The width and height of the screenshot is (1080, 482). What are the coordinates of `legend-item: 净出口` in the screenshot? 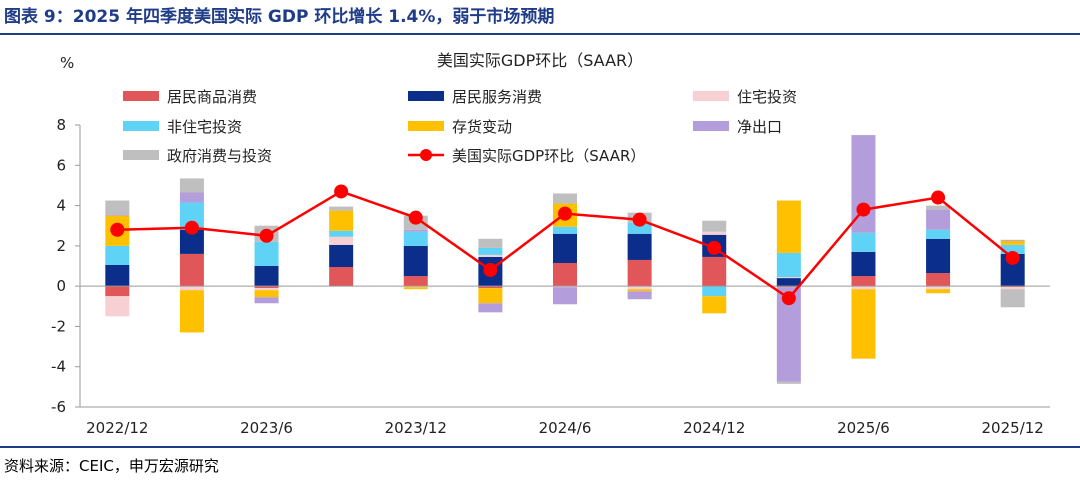 It's located at (737, 127).